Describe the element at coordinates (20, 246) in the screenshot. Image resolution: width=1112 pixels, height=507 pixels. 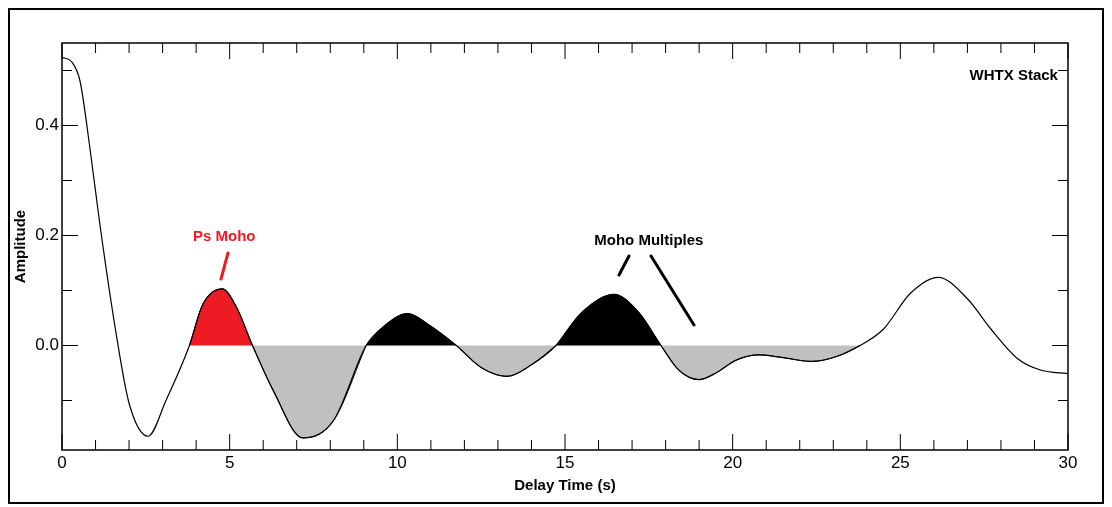
I see `y-axis-title: Amplitude` at that location.